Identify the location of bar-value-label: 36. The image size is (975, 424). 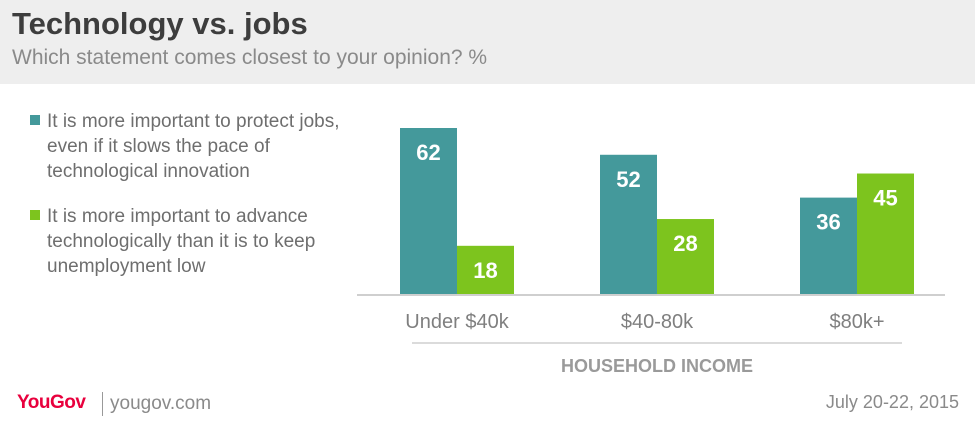
(828, 222).